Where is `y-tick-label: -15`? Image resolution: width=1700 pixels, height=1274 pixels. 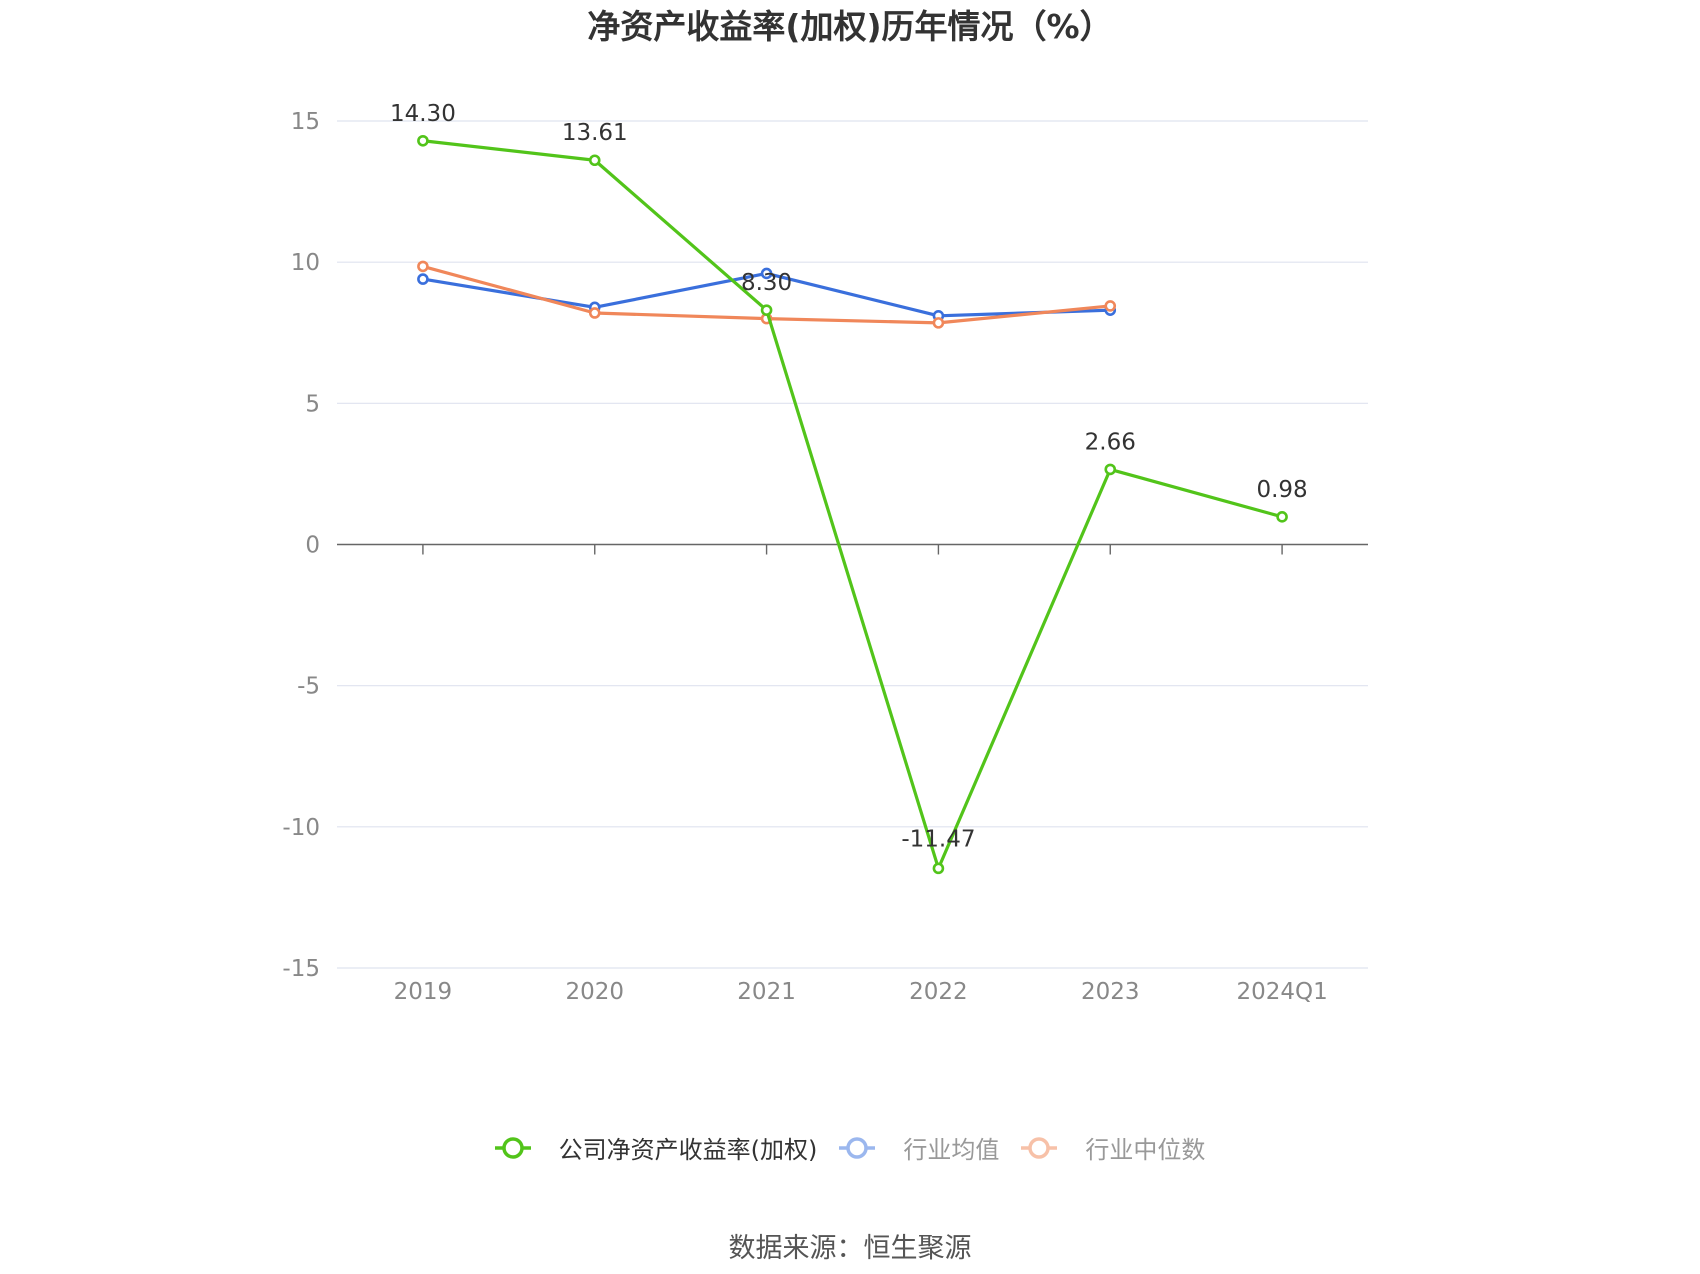
y-tick-label: -15 is located at coordinates (301, 969).